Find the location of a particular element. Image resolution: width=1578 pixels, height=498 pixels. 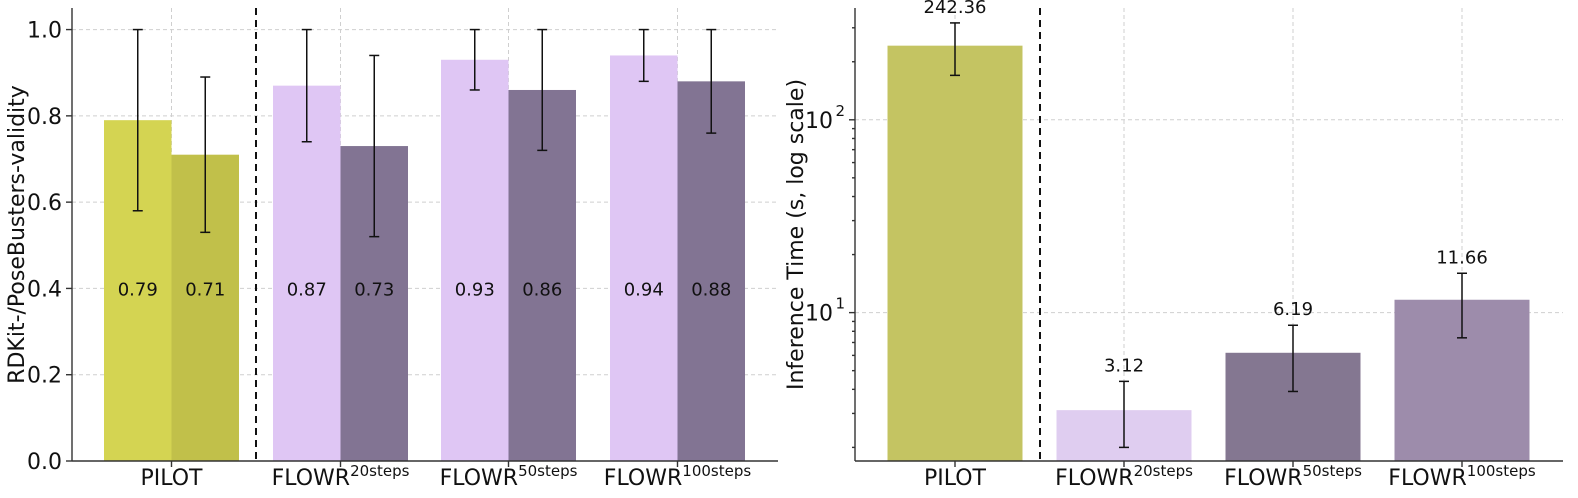

left-bar-value-label: 0.73 is located at coordinates (374, 289).